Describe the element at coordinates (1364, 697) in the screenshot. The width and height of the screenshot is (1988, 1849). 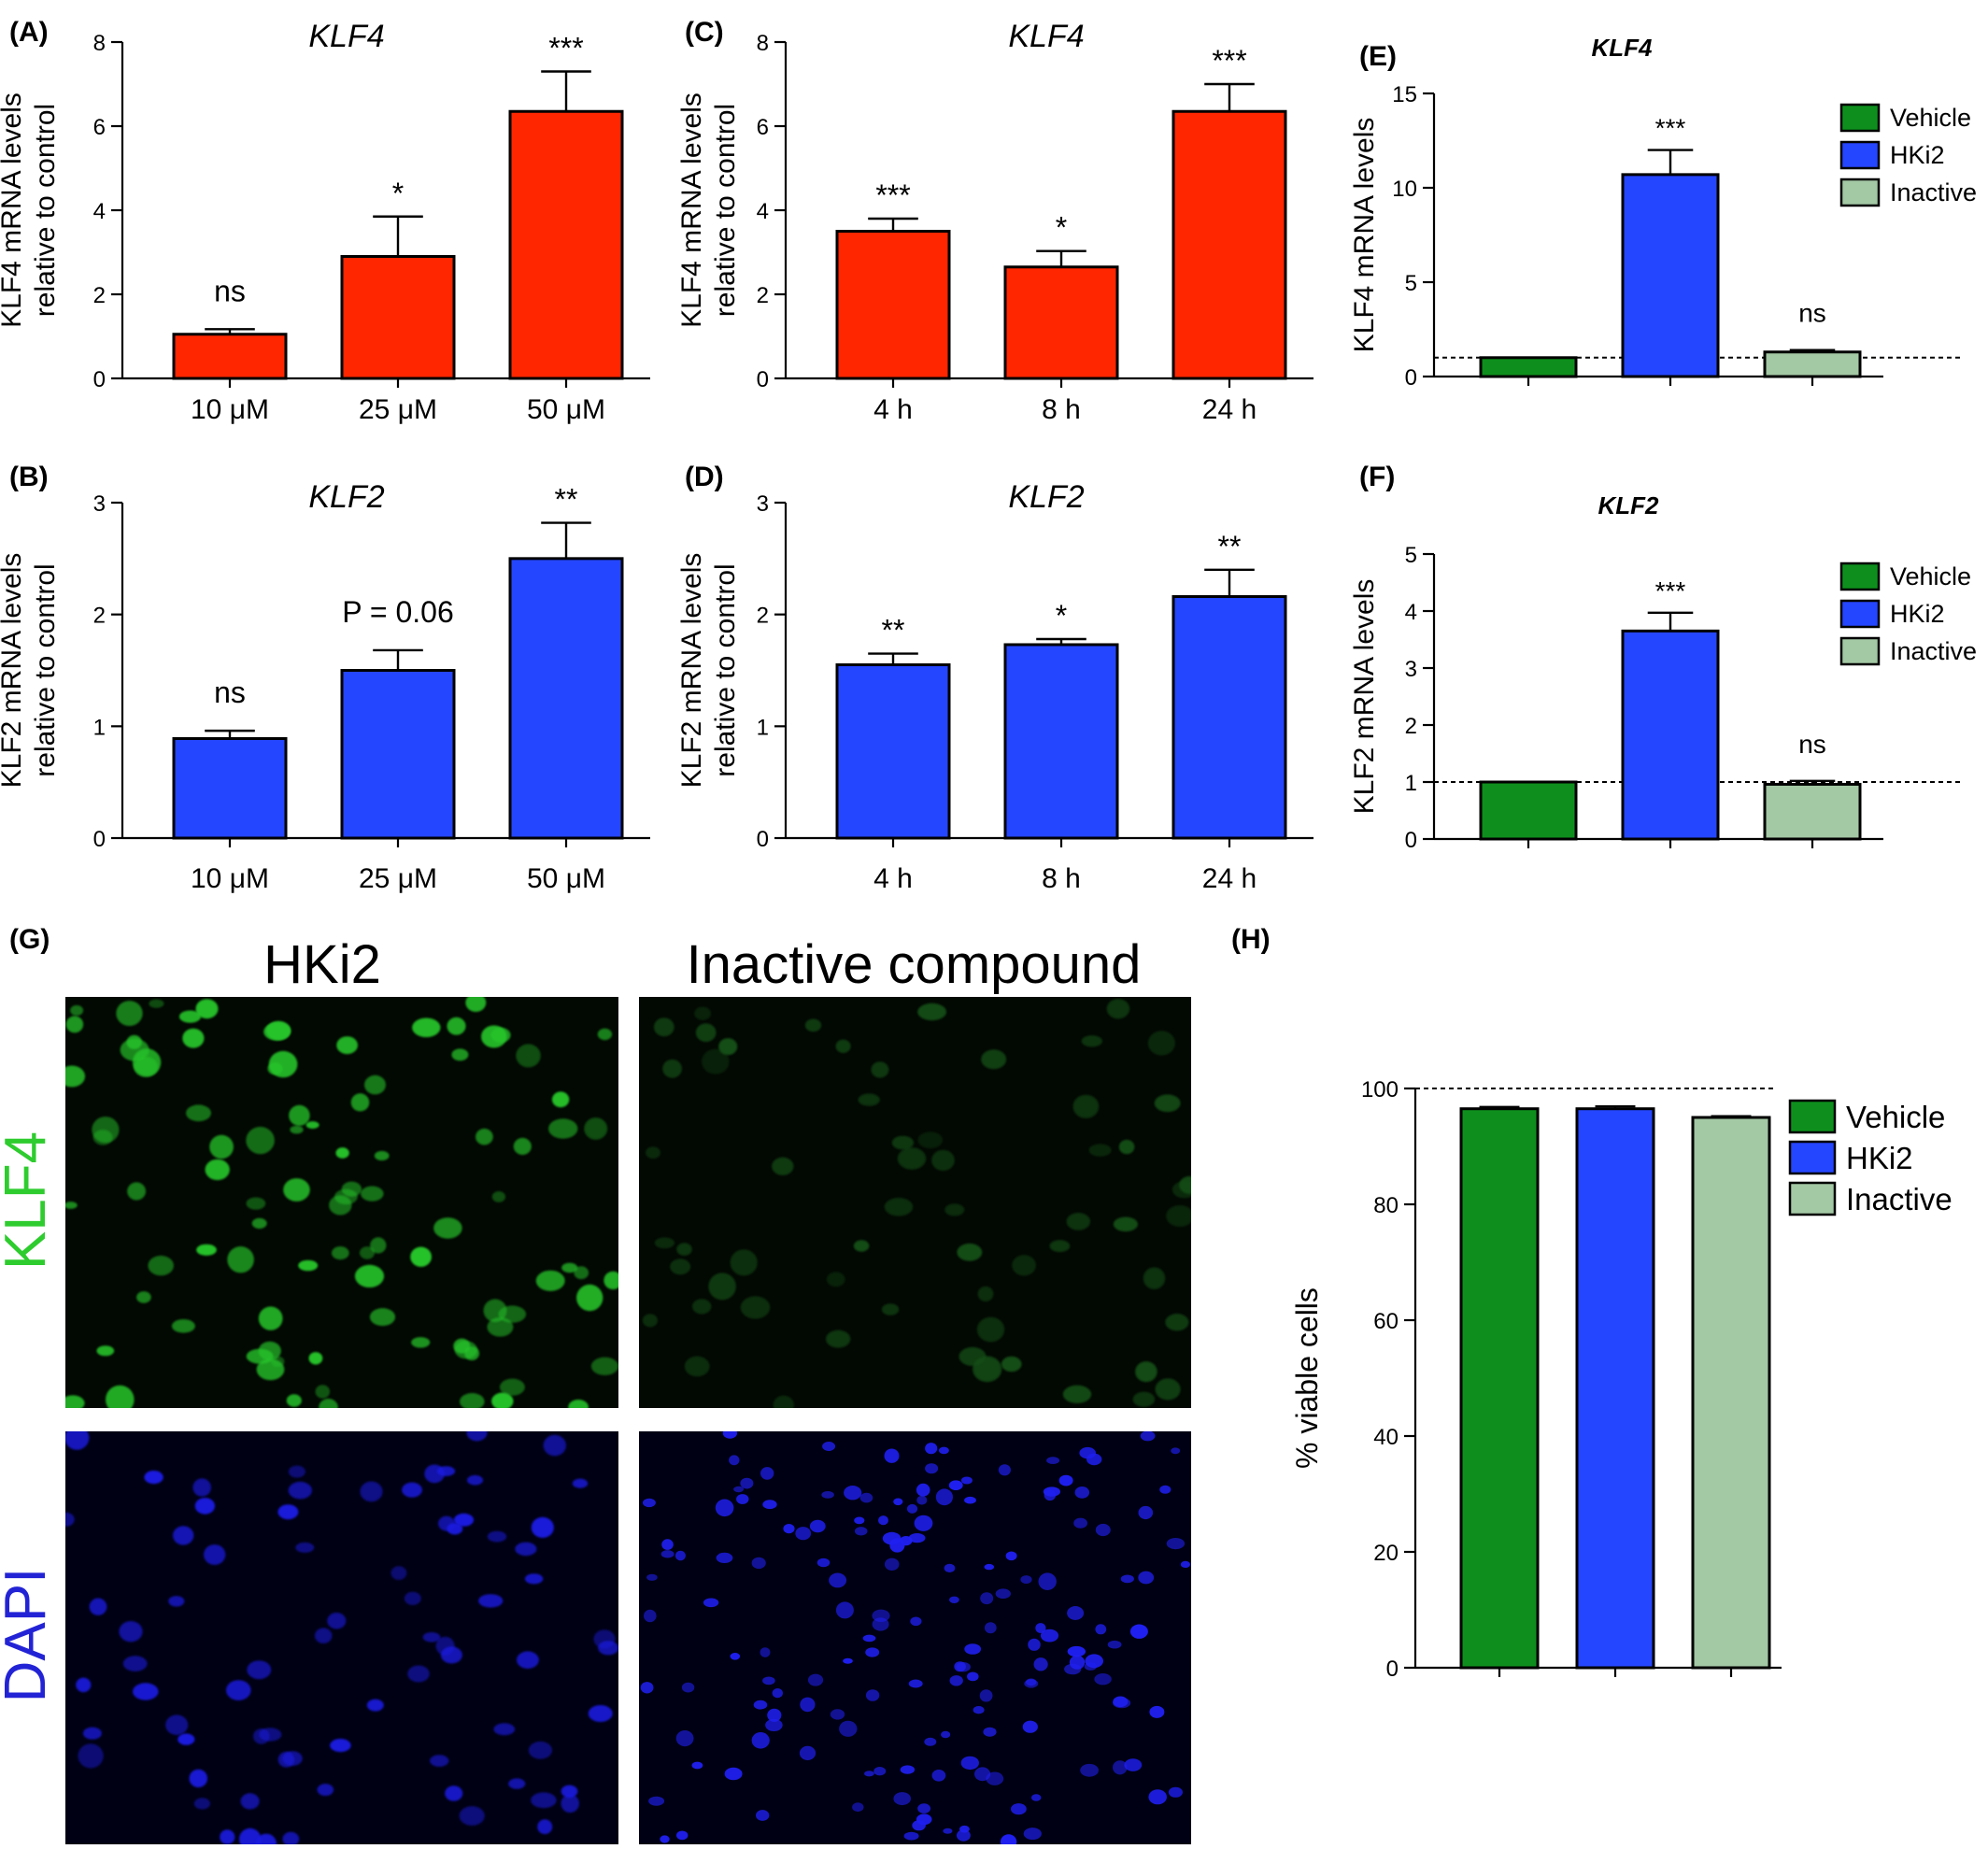
I see `y-axis-label: KLF2 mRNA levels` at that location.